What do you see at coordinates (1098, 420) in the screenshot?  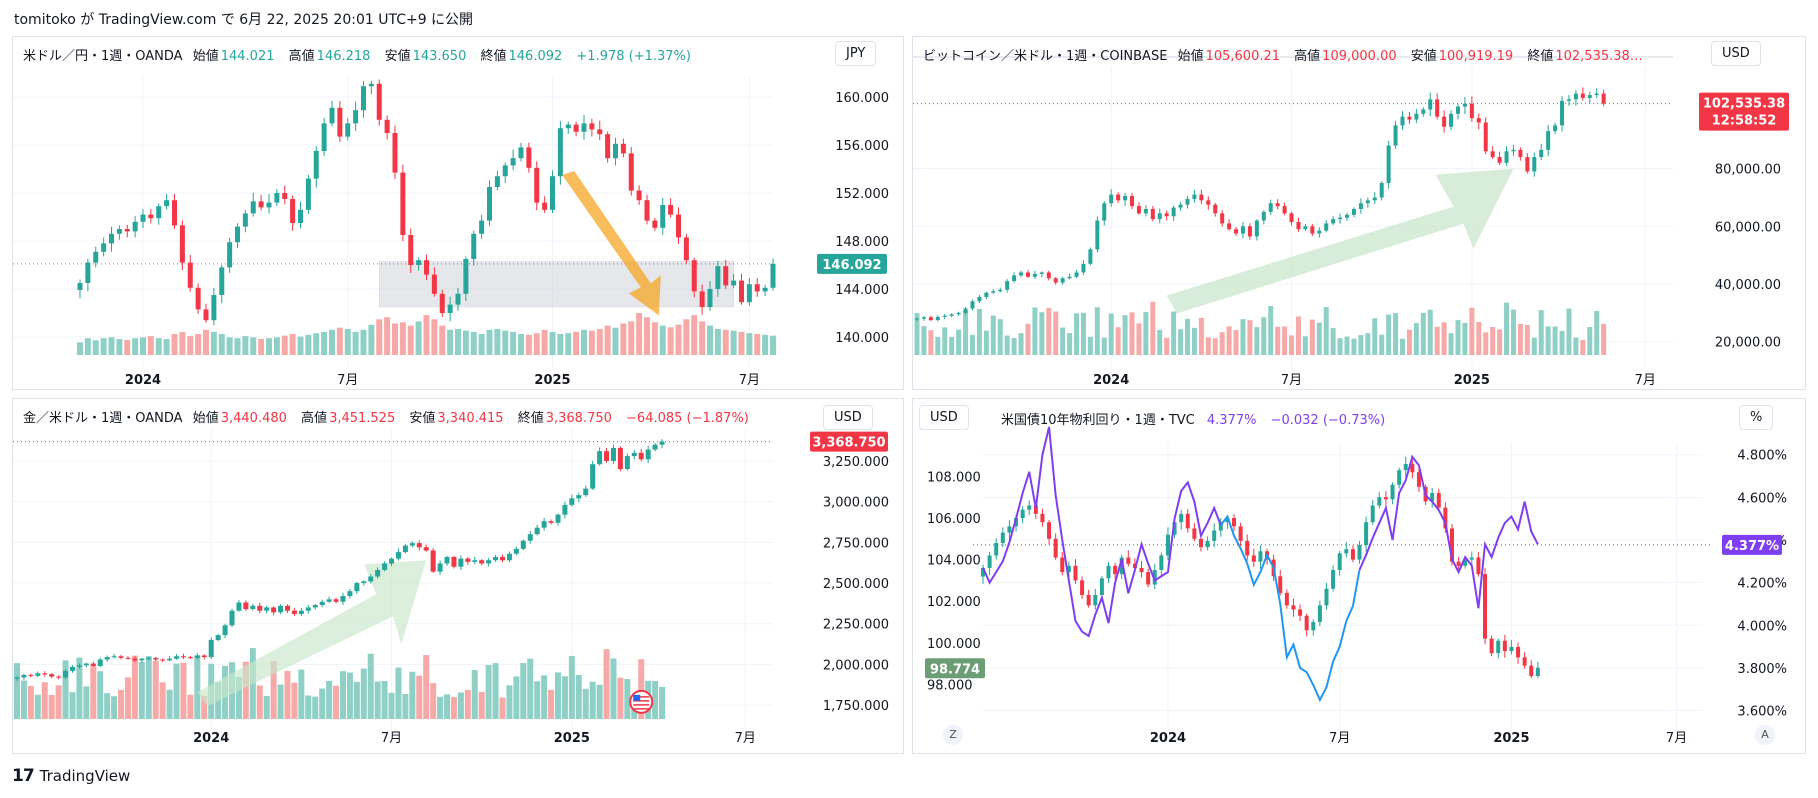 I see `legend-symbol: 米国債10年物利回り・1週・TVC` at bounding box center [1098, 420].